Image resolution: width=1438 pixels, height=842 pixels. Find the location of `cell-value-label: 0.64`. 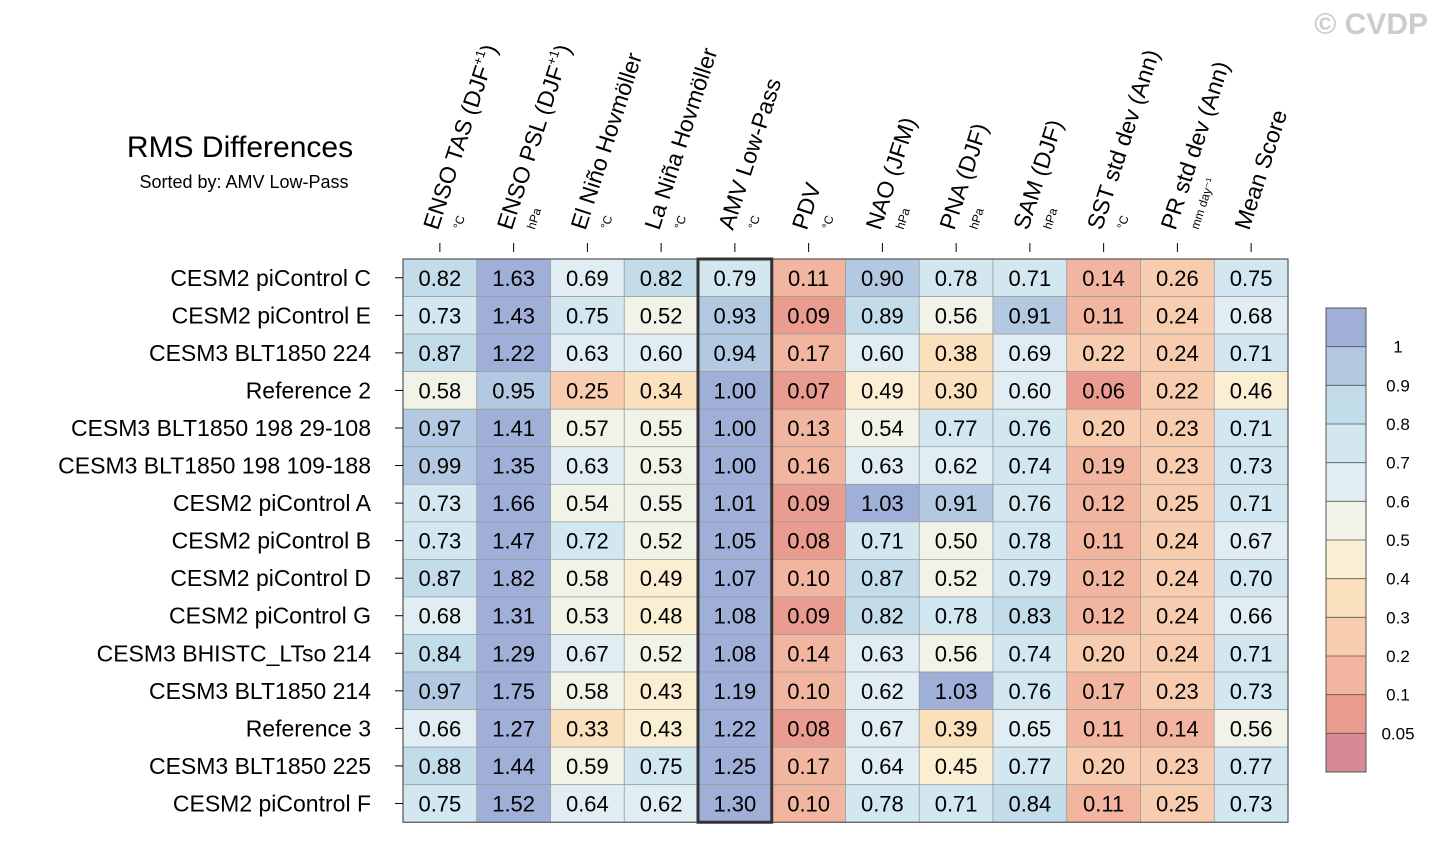

cell-value-label: 0.64 is located at coordinates (882, 766).